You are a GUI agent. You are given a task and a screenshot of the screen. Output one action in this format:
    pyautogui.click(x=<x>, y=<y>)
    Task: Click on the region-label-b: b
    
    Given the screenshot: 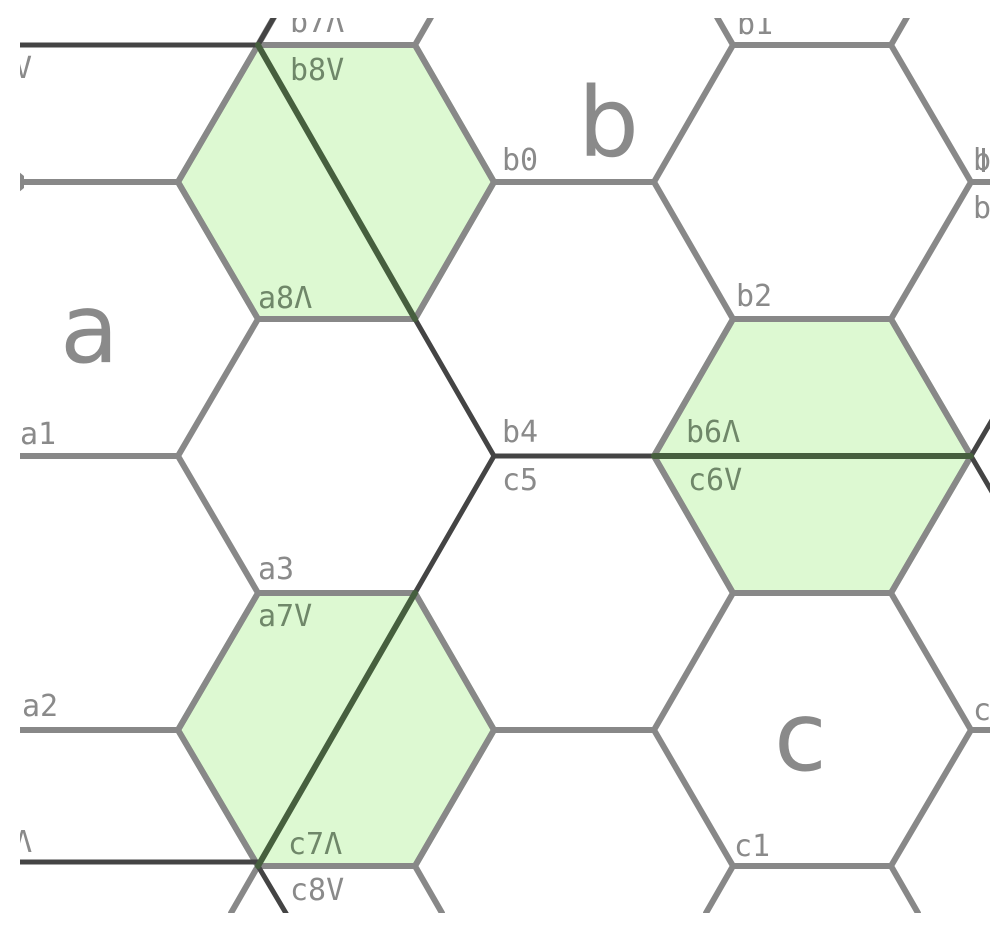 What is the action you would take?
    pyautogui.click(x=608, y=123)
    